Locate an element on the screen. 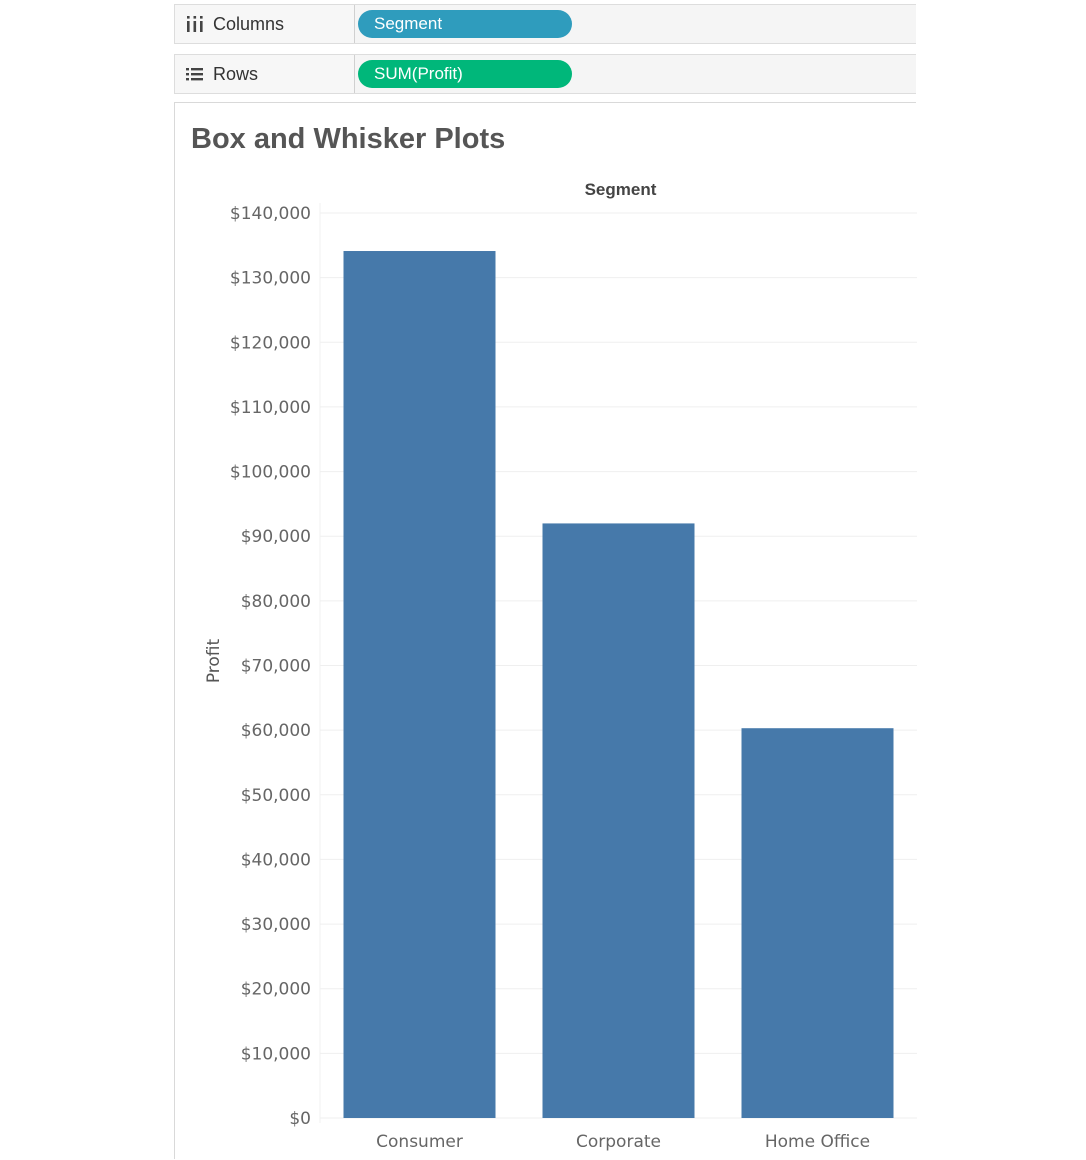 This screenshot has height=1160, width=1086. y-tick-label: $20,000 is located at coordinates (276, 990).